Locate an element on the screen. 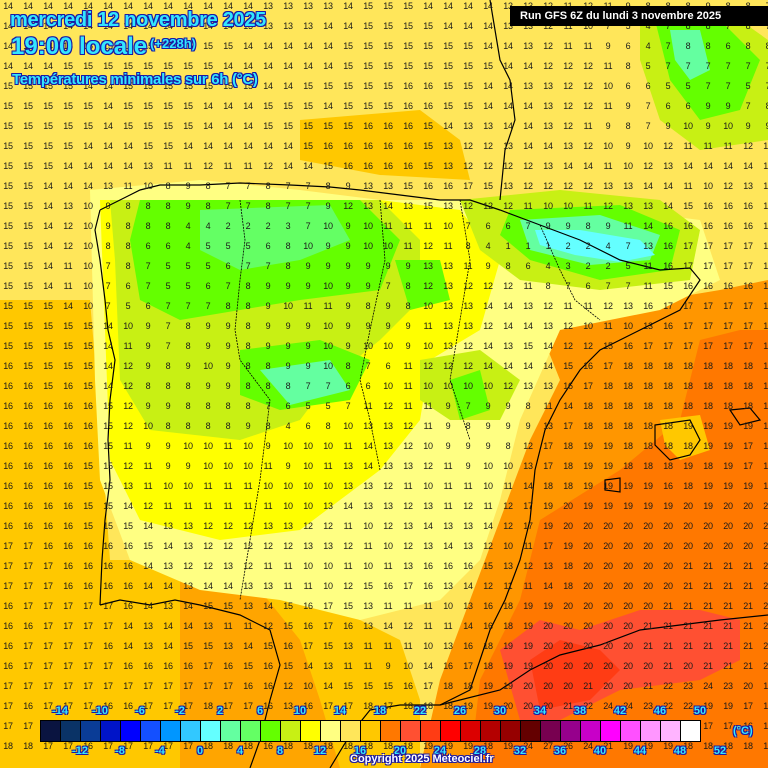 The width and height of the screenshot is (768, 768). grid-value: 26 is located at coordinates (568, 746).